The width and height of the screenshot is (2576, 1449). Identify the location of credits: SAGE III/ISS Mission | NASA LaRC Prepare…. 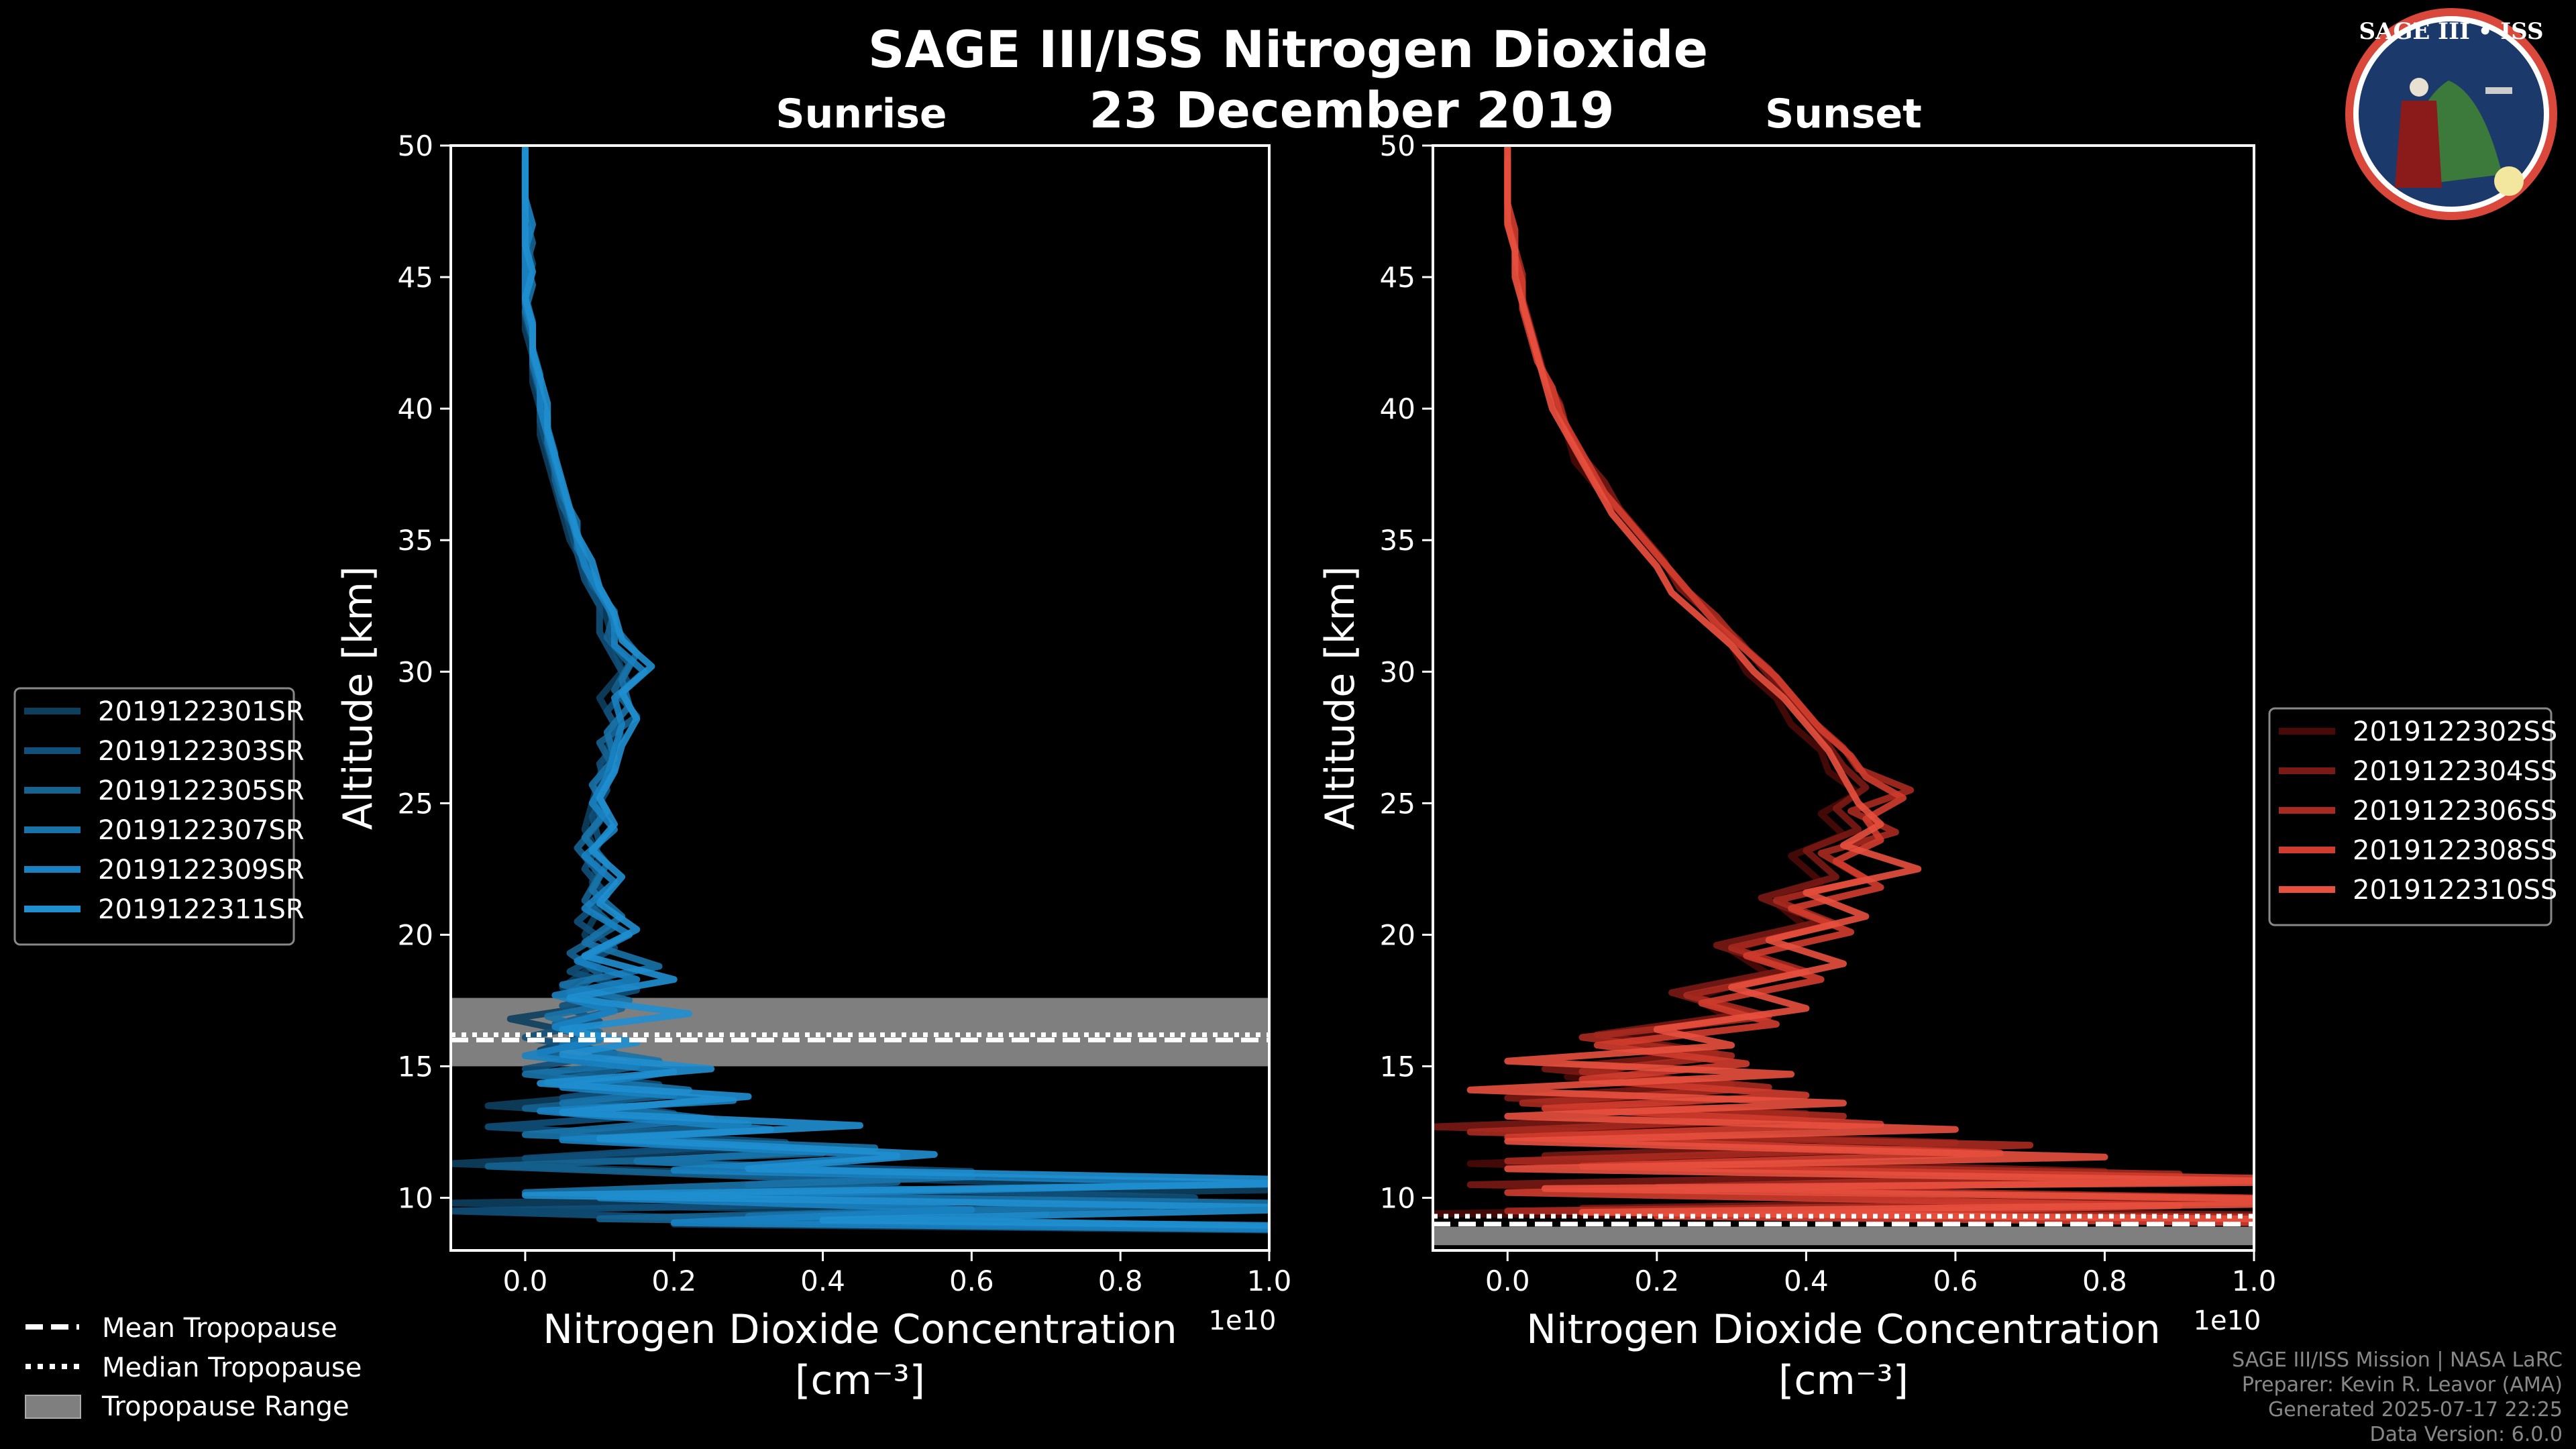
(2397, 1397).